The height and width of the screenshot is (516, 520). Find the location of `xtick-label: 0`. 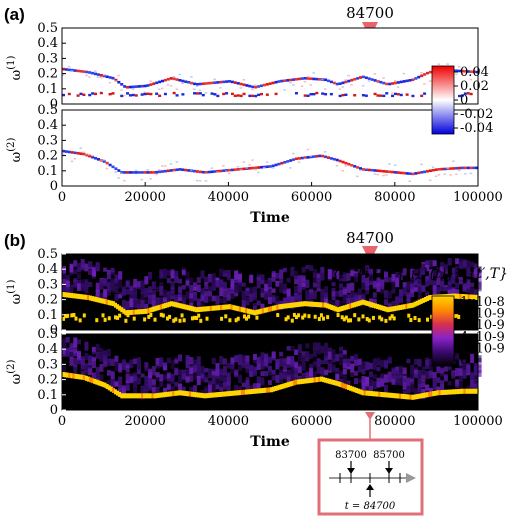

xtick-label: 0 is located at coordinates (62, 421).